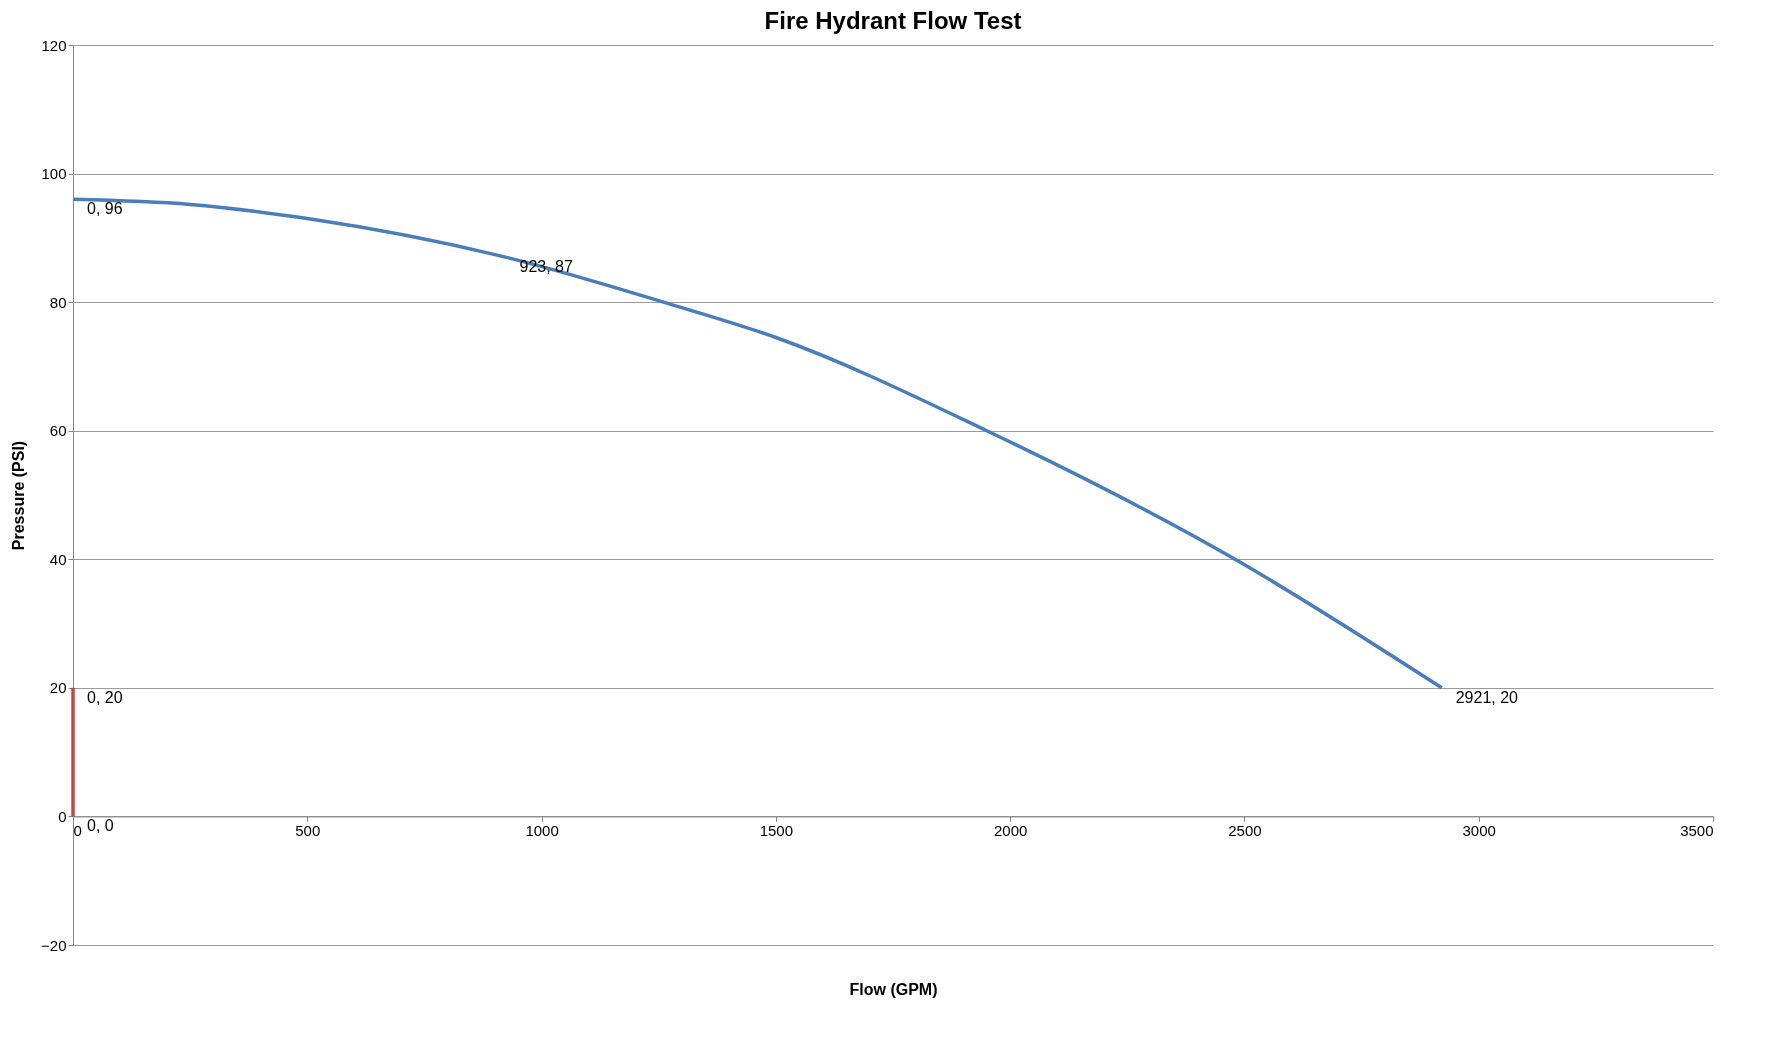 This screenshot has height=1042, width=1782. What do you see at coordinates (893, 989) in the screenshot?
I see `x-axis-title: Flow (GPM)` at bounding box center [893, 989].